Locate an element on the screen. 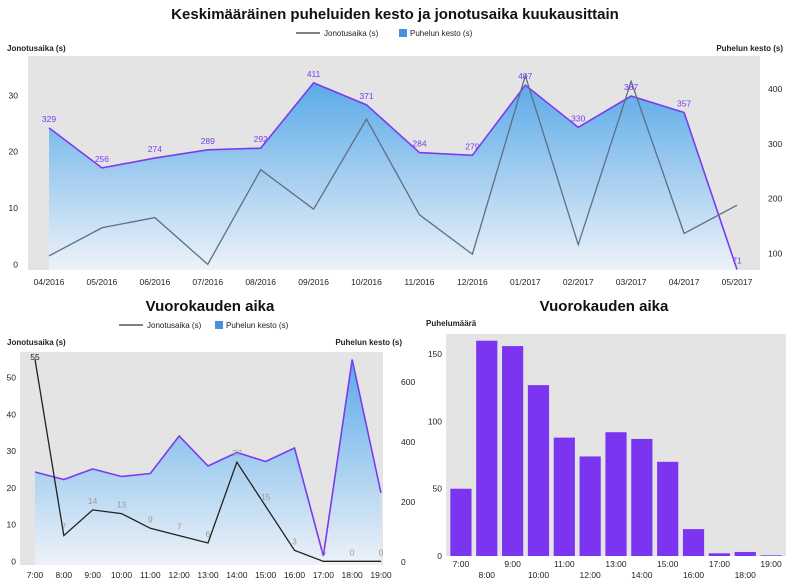 The height and width of the screenshot is (583, 791). kesto-data-label: 357 is located at coordinates (684, 104).